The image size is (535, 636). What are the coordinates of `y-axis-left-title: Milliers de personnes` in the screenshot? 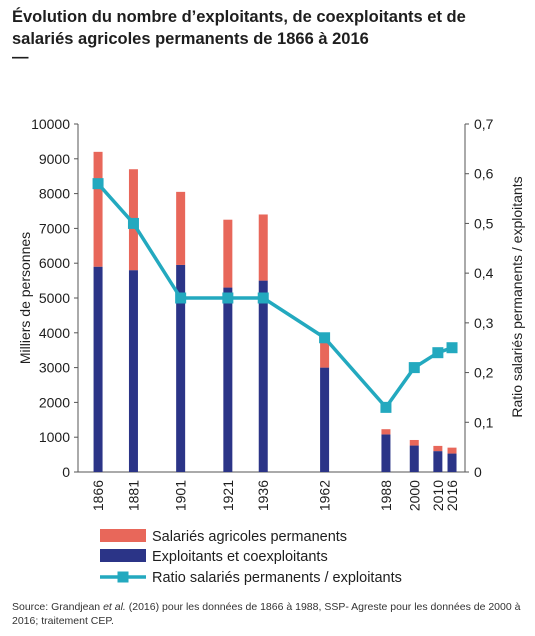 It's located at (25, 298).